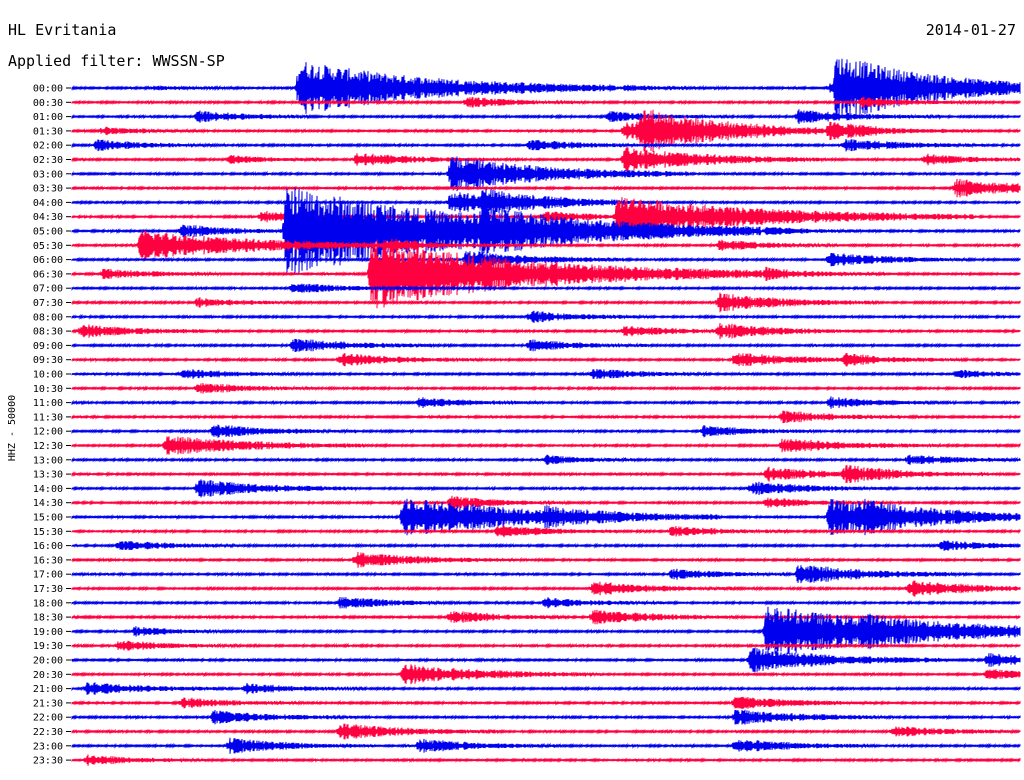 The width and height of the screenshot is (1024, 780). I want to click on row-label: 01:30, so click(48, 131).